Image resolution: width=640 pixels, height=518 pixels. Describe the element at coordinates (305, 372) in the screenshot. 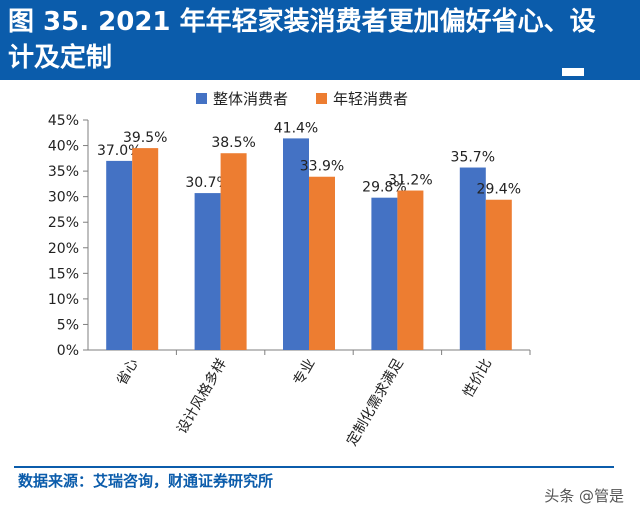

I see `x-category-label: 专业` at that location.